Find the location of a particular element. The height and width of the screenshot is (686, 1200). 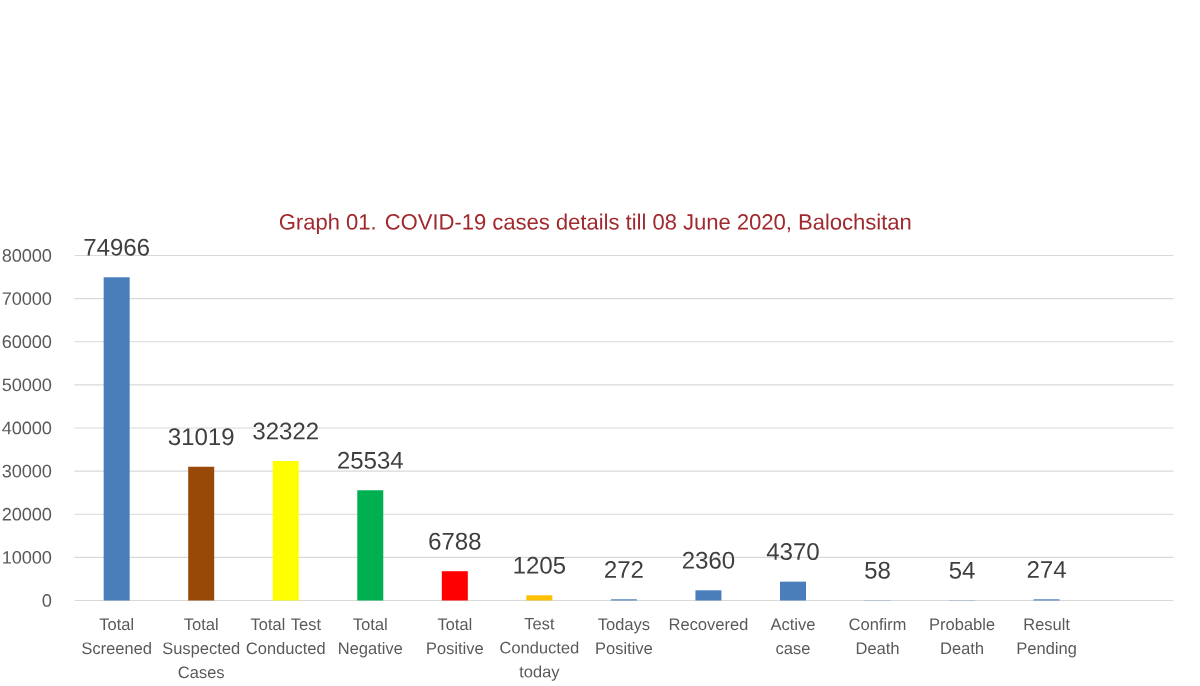

data-label: 32322 is located at coordinates (285, 431).